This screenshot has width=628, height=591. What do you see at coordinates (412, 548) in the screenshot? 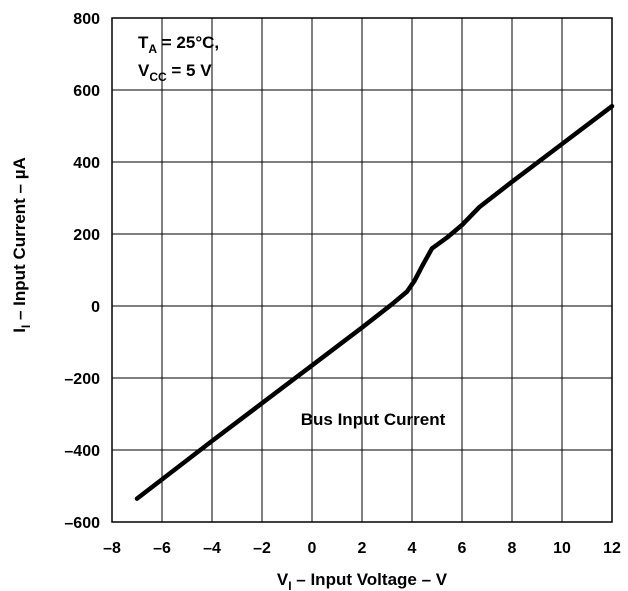
I see `x-tick-label: 4` at bounding box center [412, 548].